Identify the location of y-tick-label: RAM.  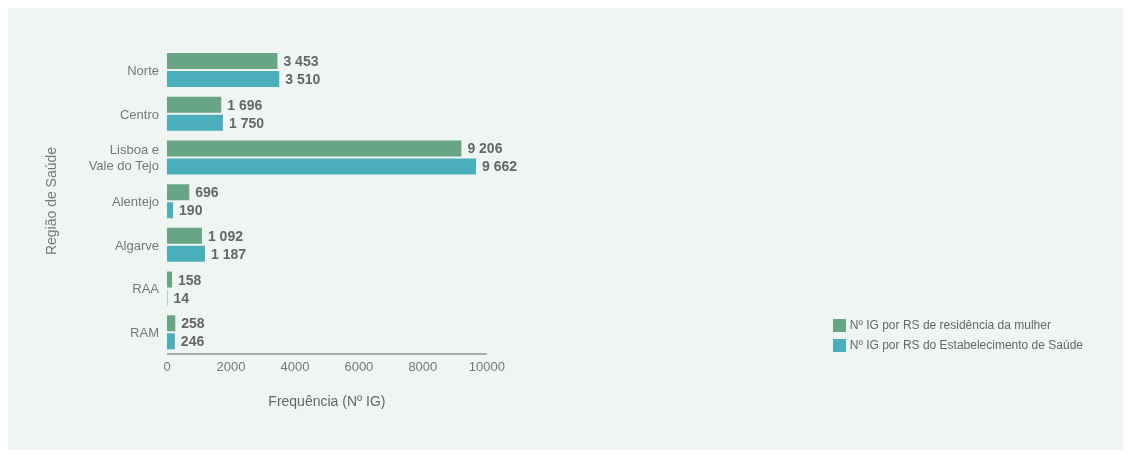
(144, 332).